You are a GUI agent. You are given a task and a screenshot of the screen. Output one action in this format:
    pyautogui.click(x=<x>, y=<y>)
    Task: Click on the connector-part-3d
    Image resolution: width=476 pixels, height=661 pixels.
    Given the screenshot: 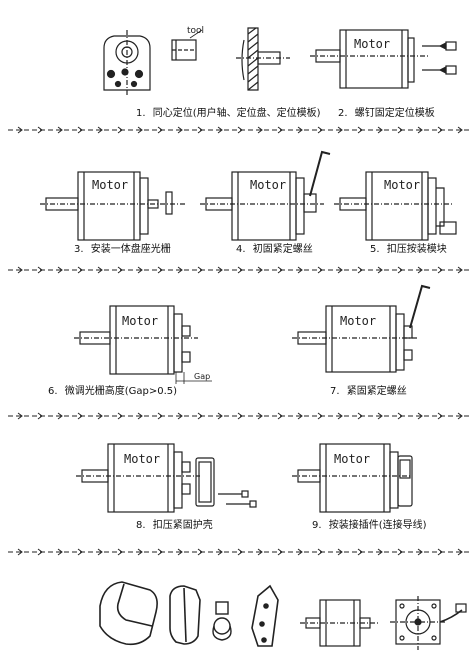 What is the action you would take?
    pyautogui.click(x=222, y=621)
    